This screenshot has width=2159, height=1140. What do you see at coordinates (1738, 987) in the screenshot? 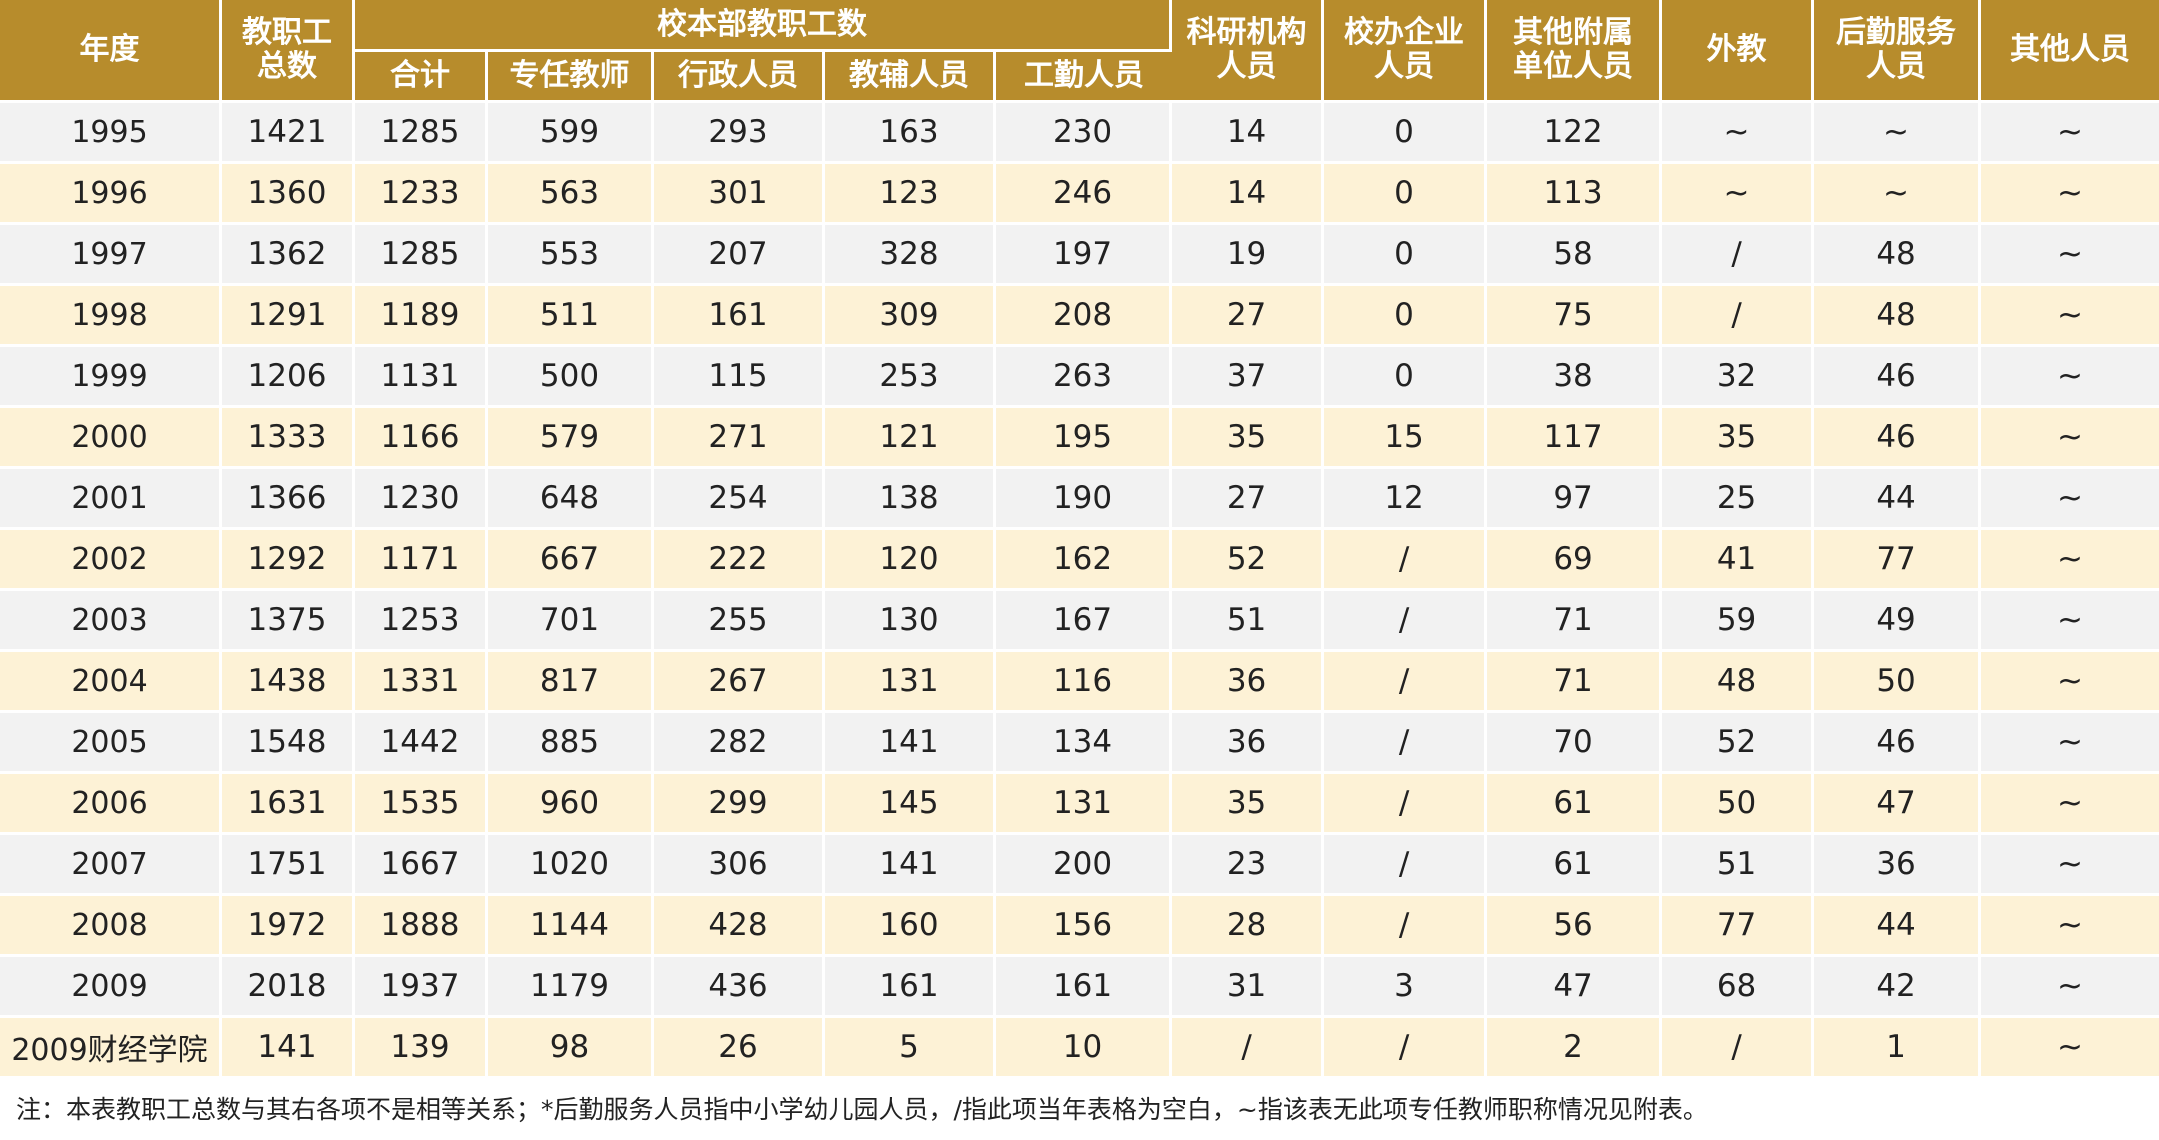
I see `cell-foreign-teachers: 68` at bounding box center [1738, 987].